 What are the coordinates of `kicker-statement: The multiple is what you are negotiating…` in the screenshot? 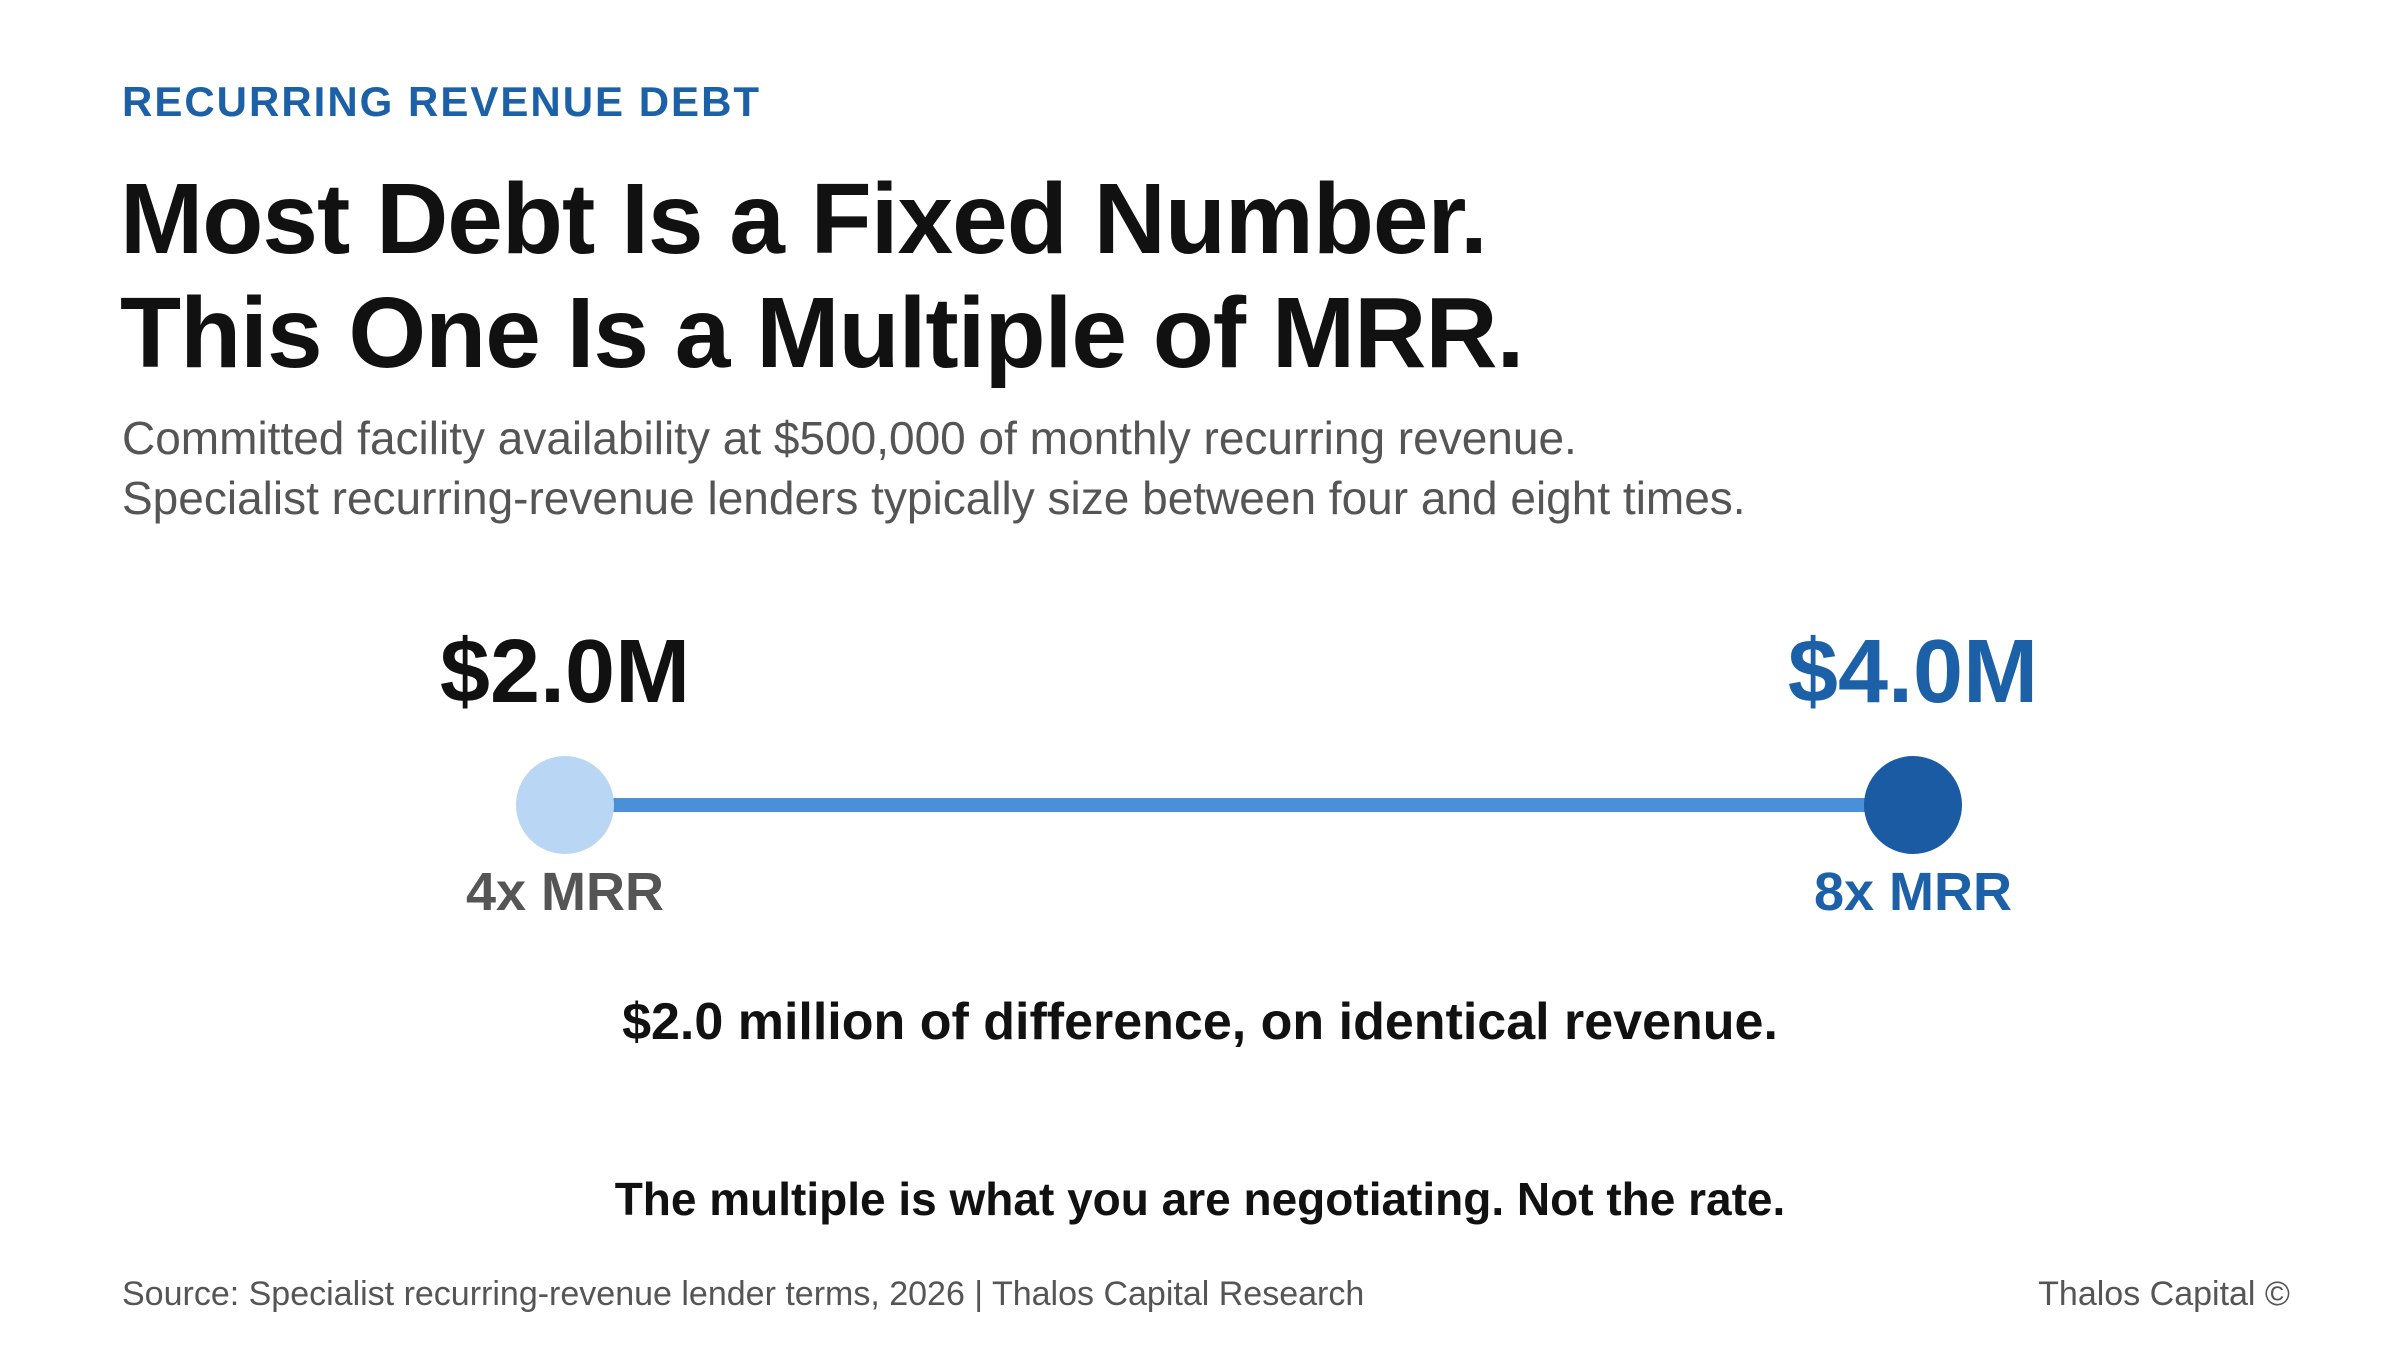 It's located at (1200, 1199).